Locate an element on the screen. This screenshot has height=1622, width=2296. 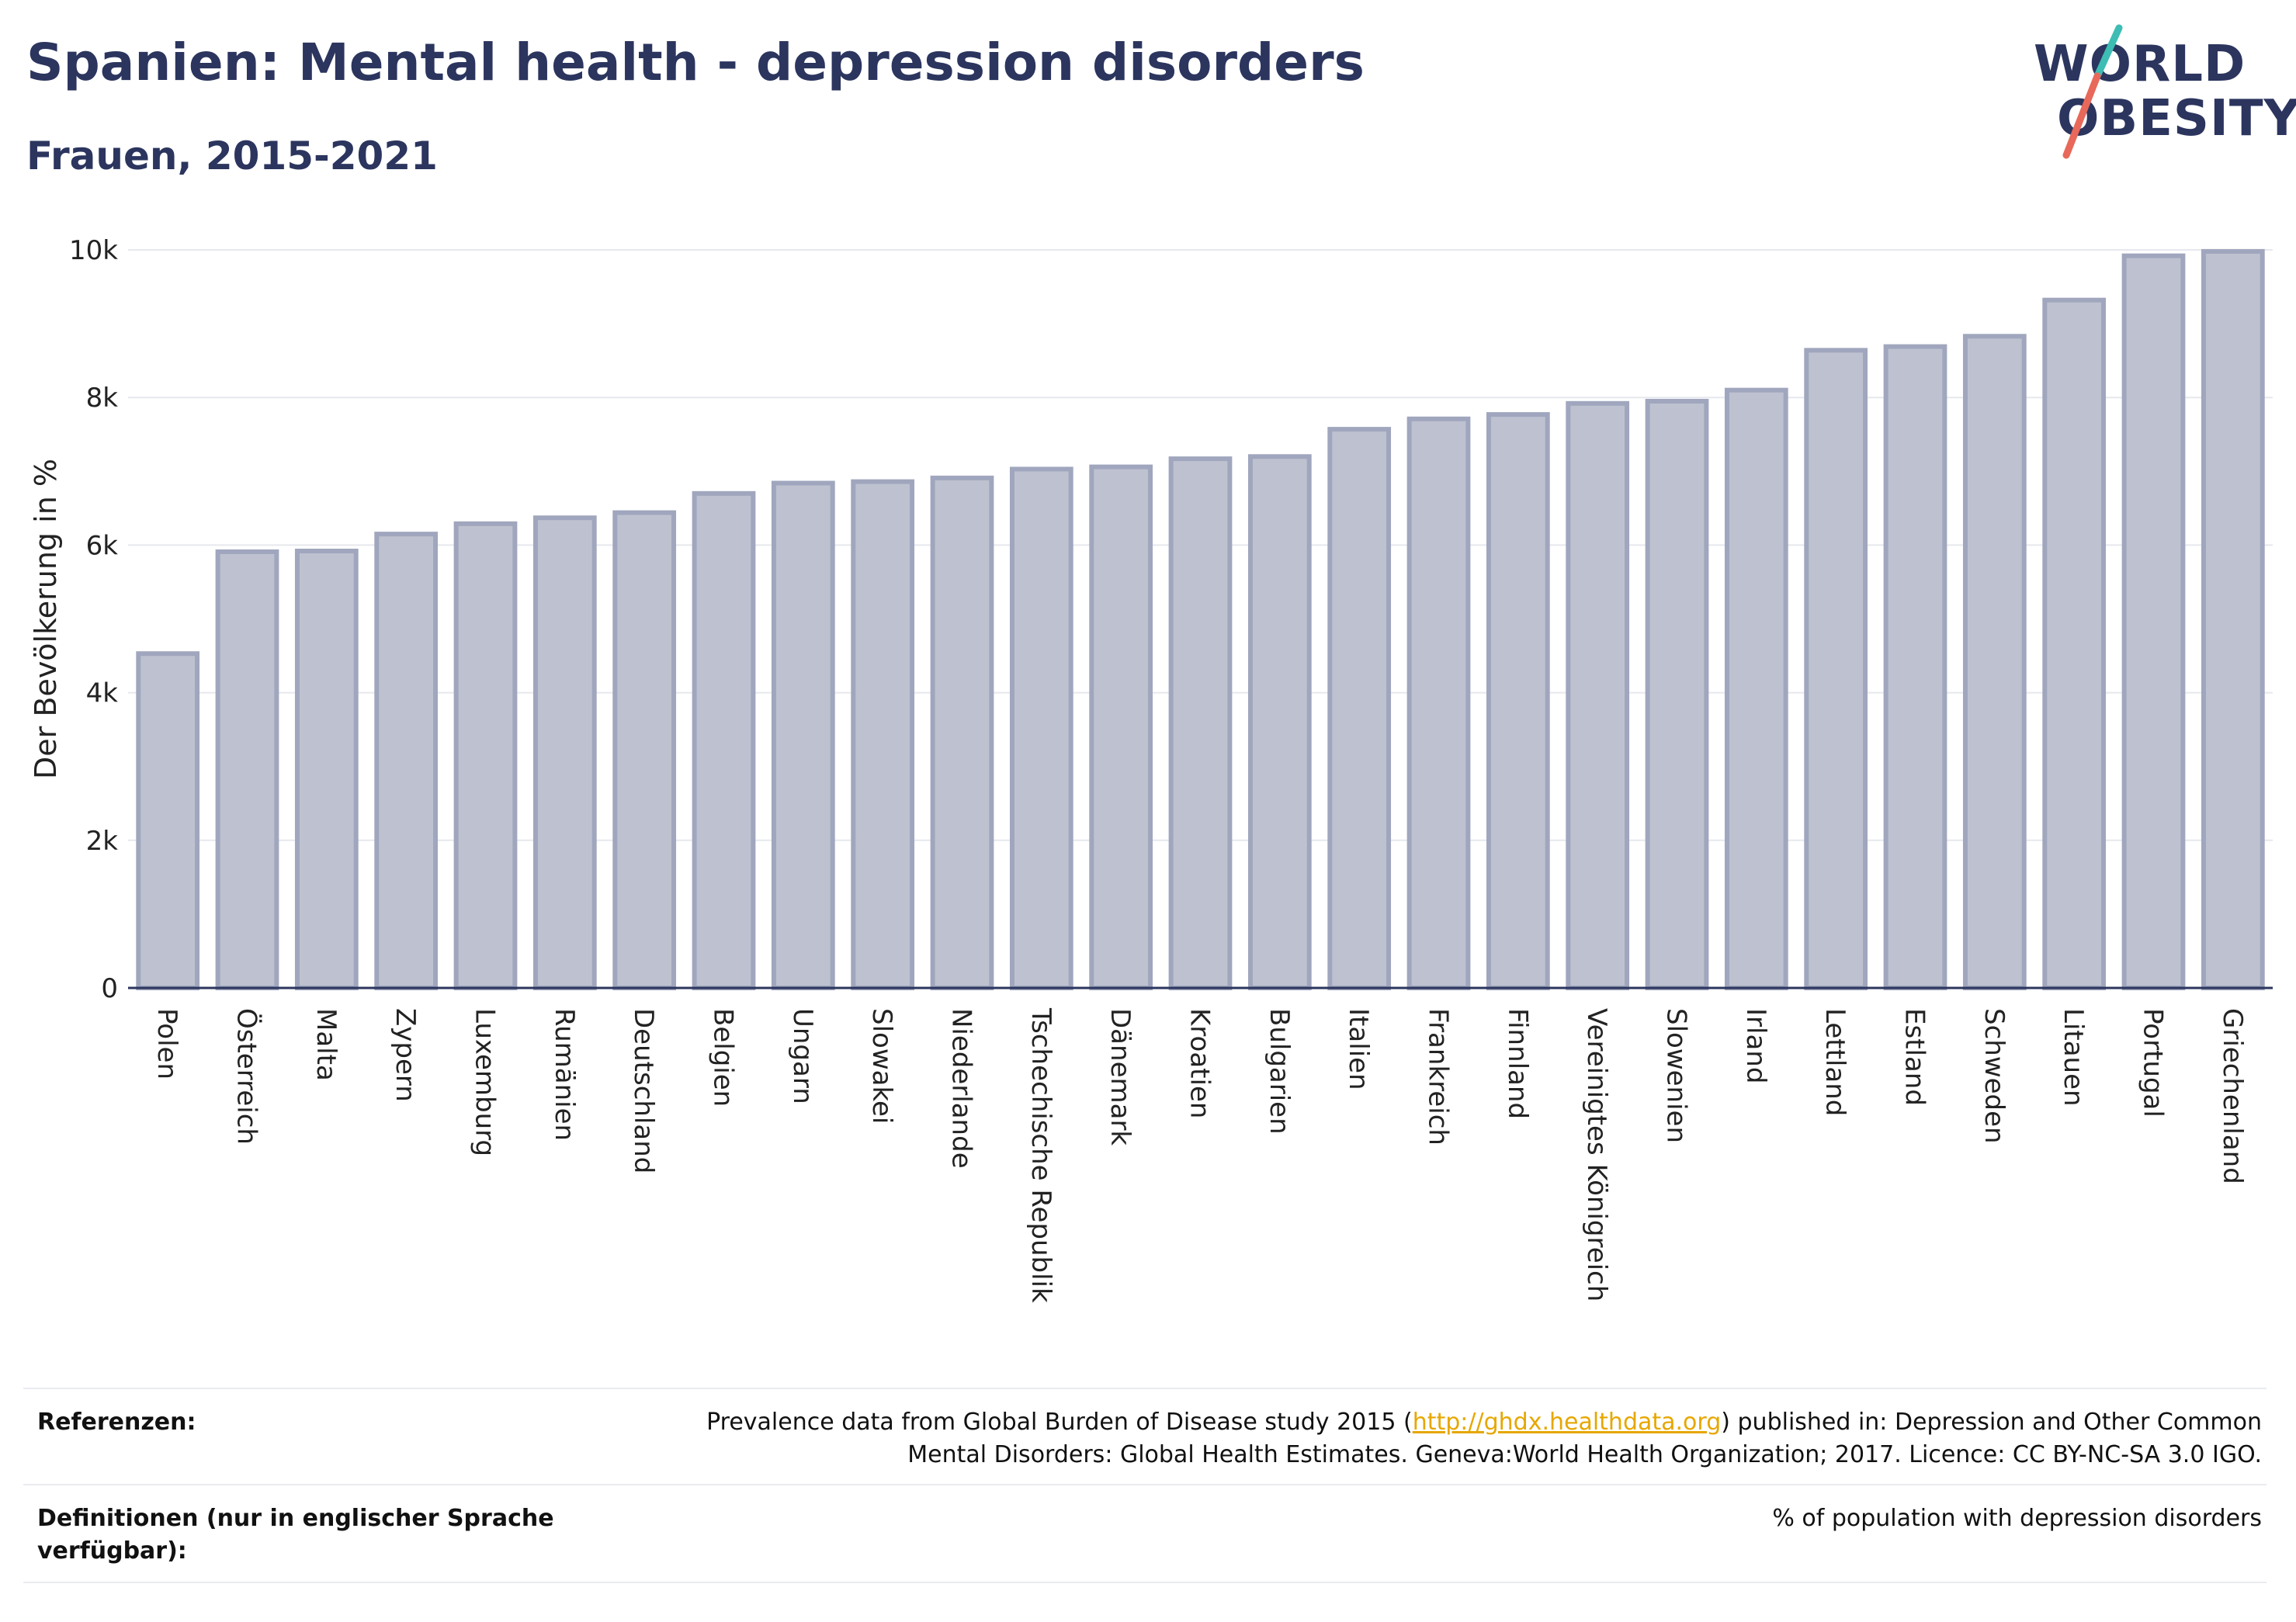
x-tick-label: Luxemburg is located at coordinates (485, 1082).